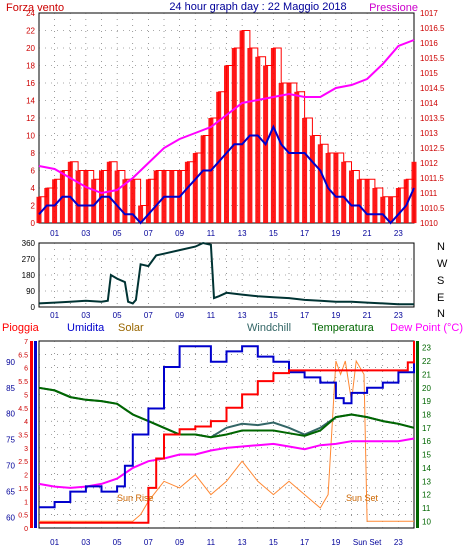 The height and width of the screenshot is (555, 466). What do you see at coordinates (23, 409) in the screenshot?
I see `rain-tick-label: 4.5` at bounding box center [23, 409].